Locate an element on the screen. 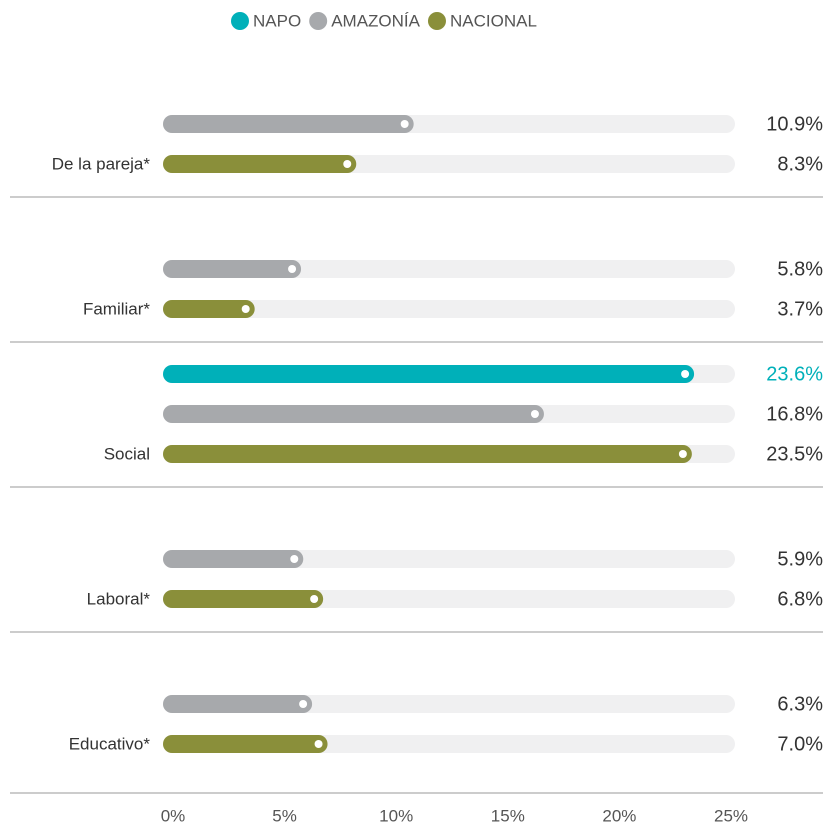 The image size is (828, 839). value-label: 10.9% is located at coordinates (794, 124).